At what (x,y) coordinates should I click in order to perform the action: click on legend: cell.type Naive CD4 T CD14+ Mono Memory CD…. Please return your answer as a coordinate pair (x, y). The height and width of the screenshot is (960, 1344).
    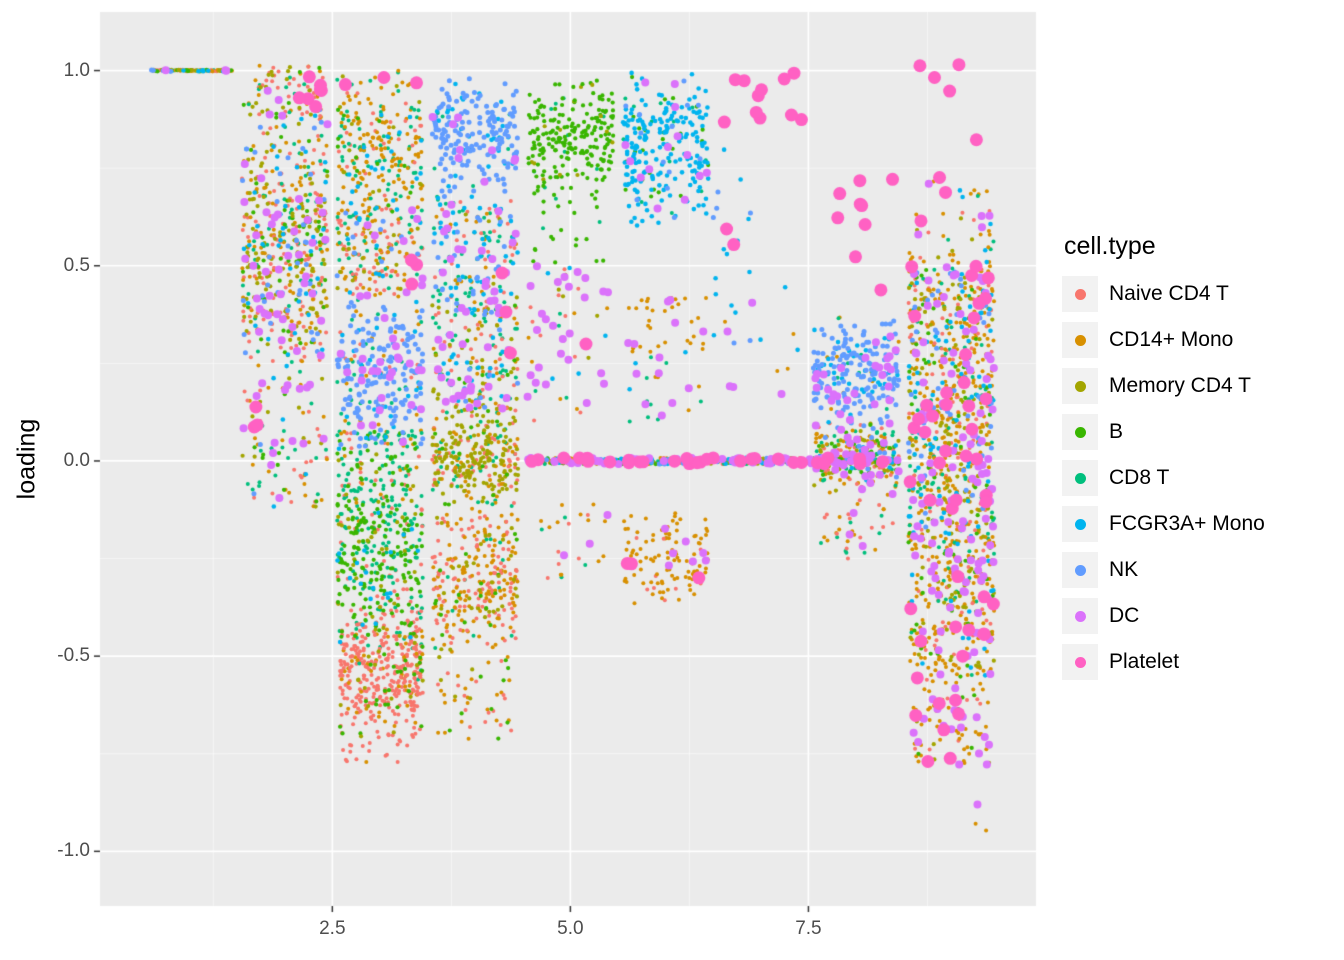
    Looking at the image, I should click on (1201, 458).